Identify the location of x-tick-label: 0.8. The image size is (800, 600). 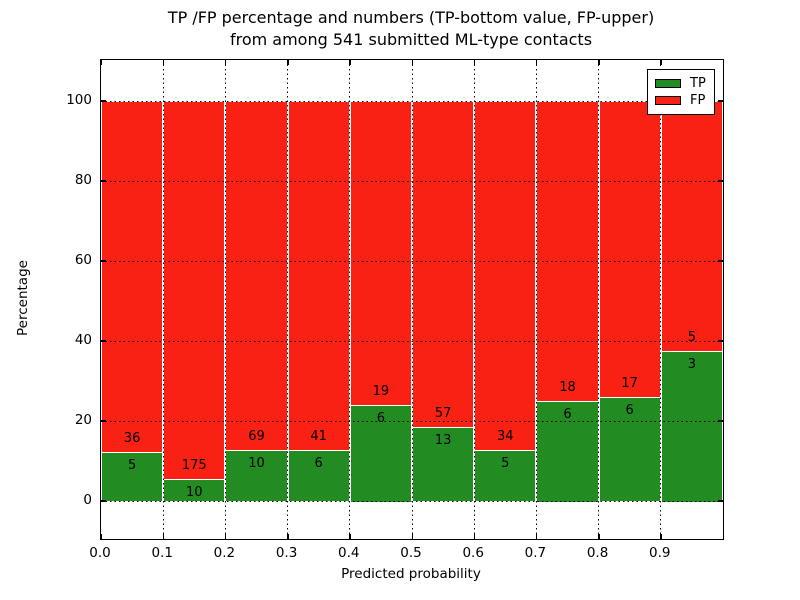
(597, 553).